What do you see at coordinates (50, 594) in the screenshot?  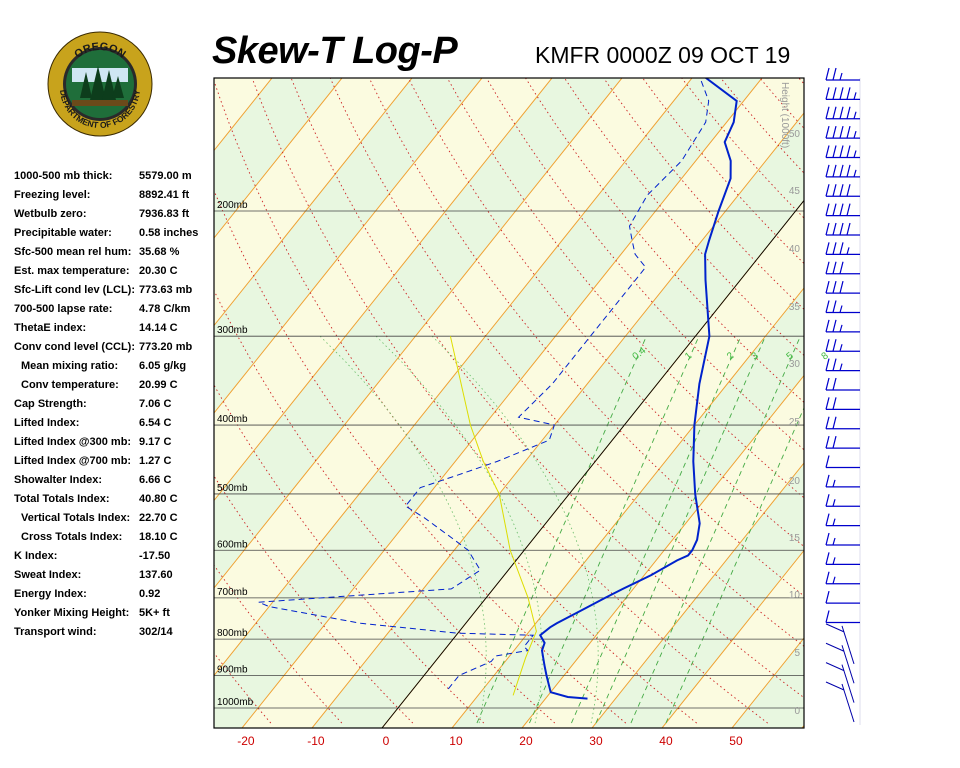 I see `stat-label: Energy Index:` at bounding box center [50, 594].